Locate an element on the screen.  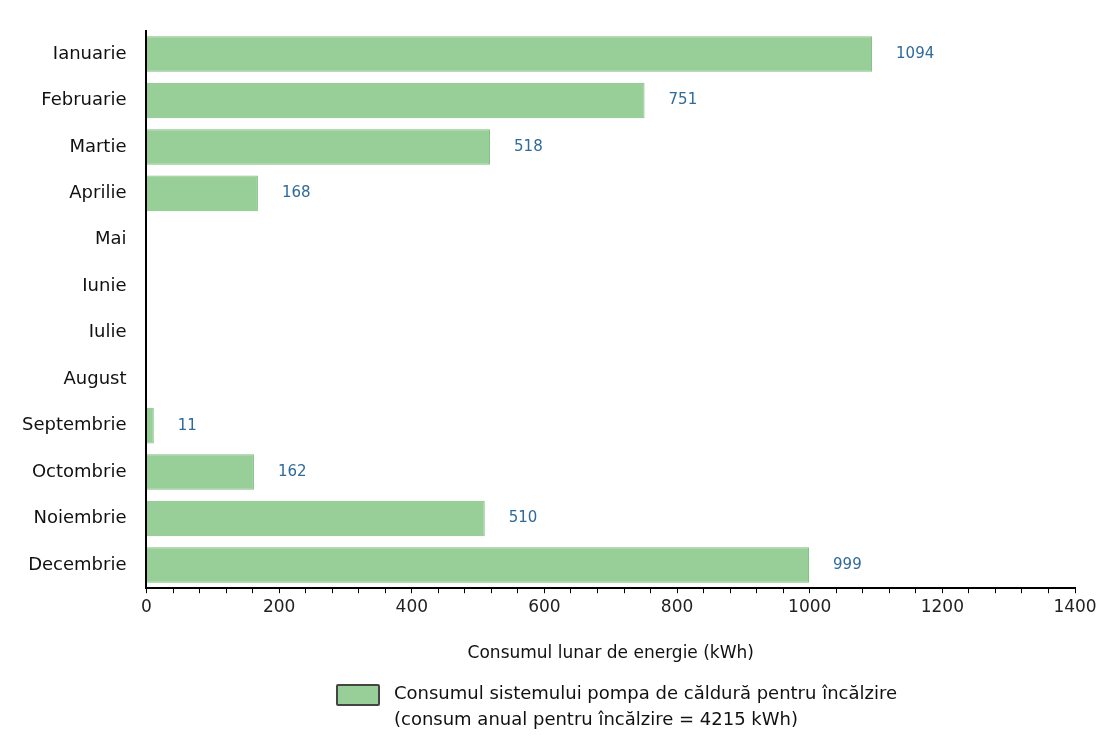
x-tick-label: 600 is located at coordinates (544, 605).